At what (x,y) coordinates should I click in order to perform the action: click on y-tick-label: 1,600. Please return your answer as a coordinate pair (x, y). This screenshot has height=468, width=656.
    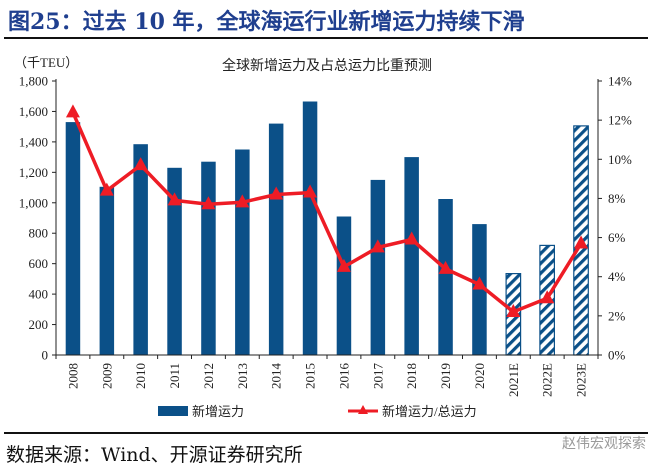
    Looking at the image, I should click on (33, 111).